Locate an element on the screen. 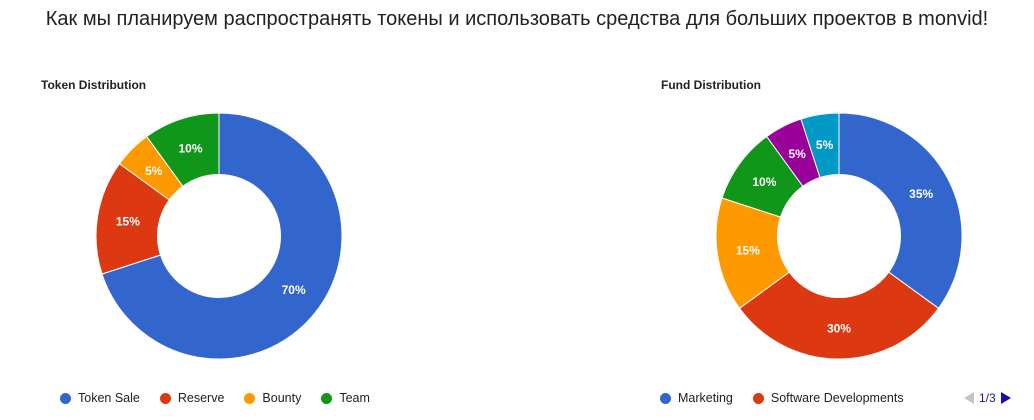 Image resolution: width=1034 pixels, height=420 pixels. legend-item-marketing: Marketing is located at coordinates (696, 398).